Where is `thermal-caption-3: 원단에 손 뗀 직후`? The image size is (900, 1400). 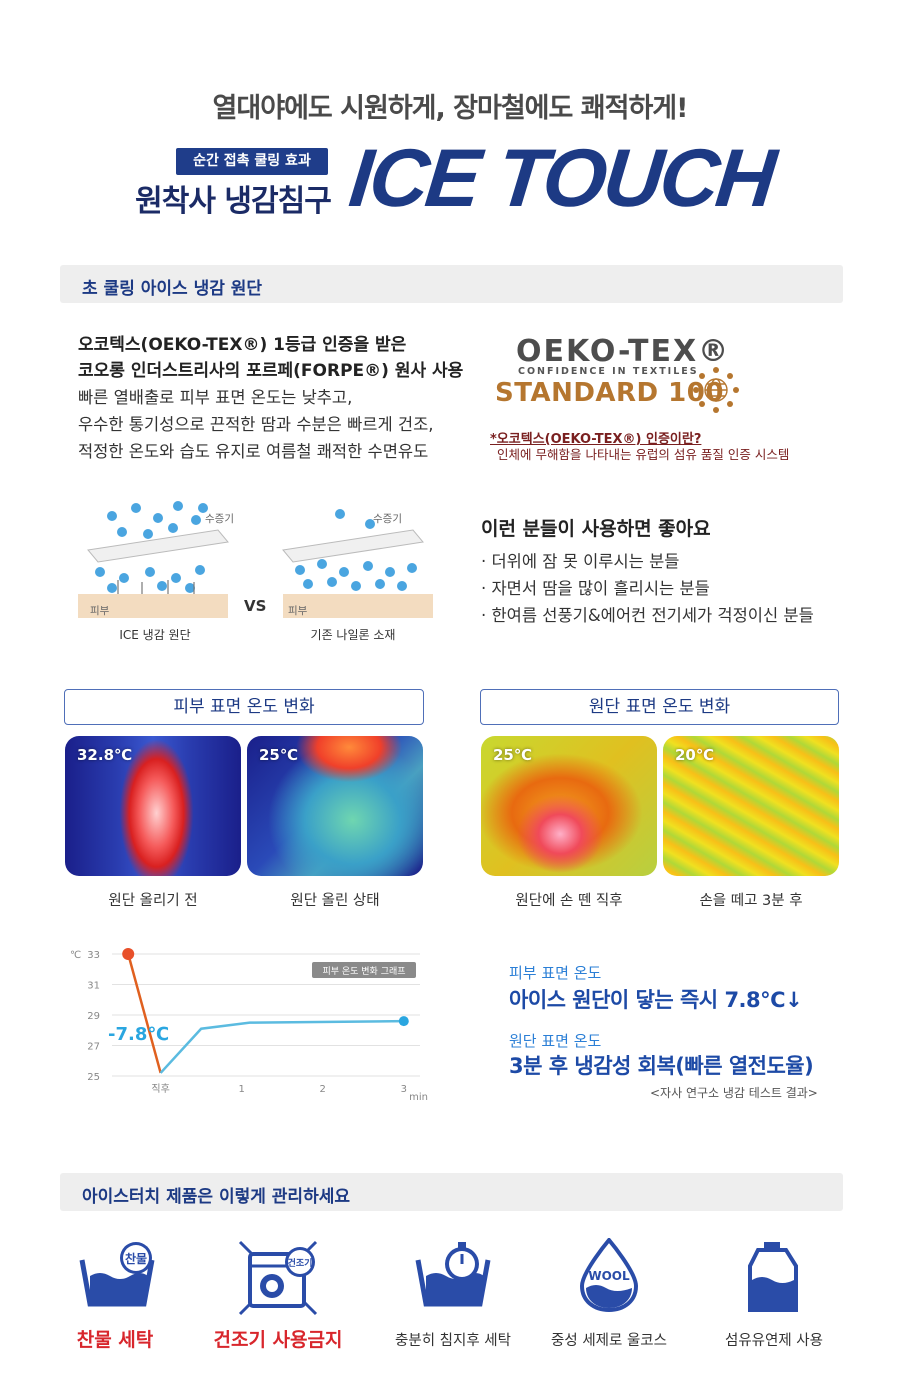 thermal-caption-3: 원단에 손 뗀 직후 is located at coordinates (569, 901).